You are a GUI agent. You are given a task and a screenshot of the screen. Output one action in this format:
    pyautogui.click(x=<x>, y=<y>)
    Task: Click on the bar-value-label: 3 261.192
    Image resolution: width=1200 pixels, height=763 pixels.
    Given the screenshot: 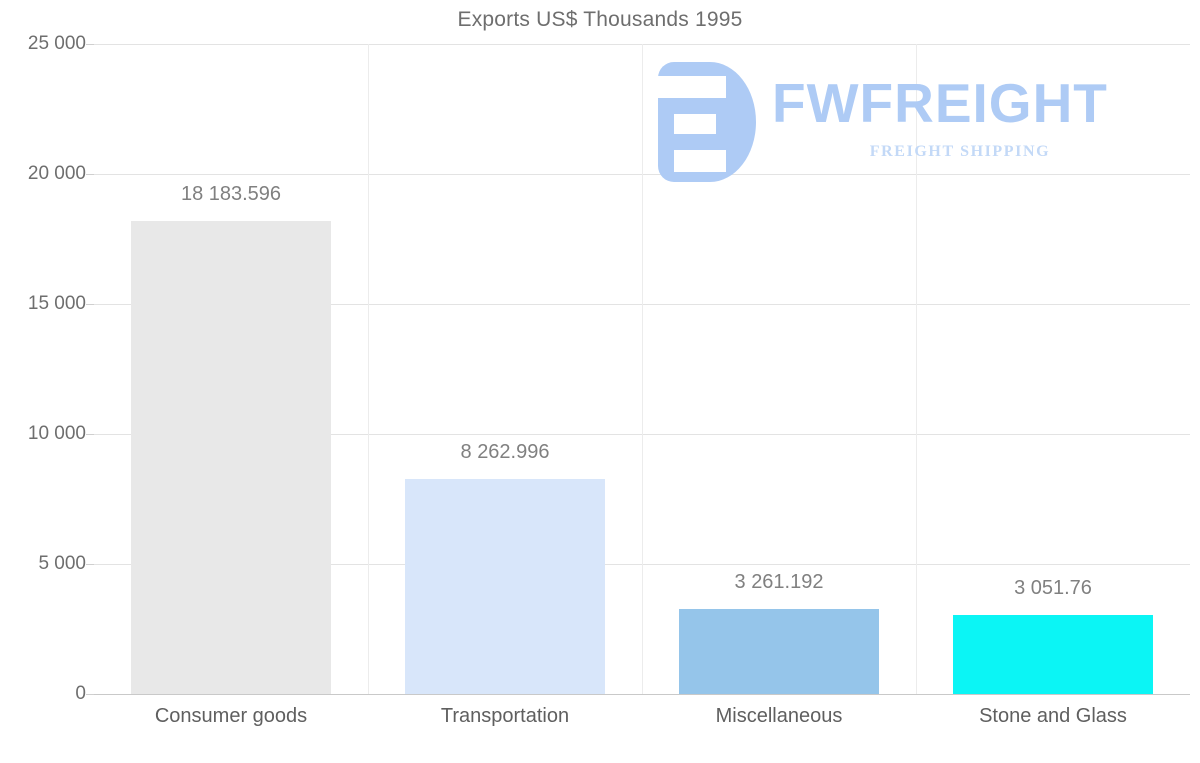 What is the action you would take?
    pyautogui.click(x=779, y=582)
    